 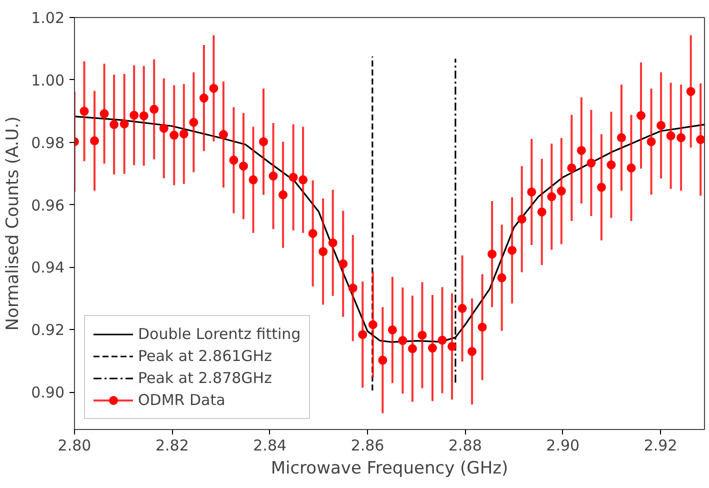 What do you see at coordinates (48, 393) in the screenshot?
I see `y-tick-label: 0.90` at bounding box center [48, 393].